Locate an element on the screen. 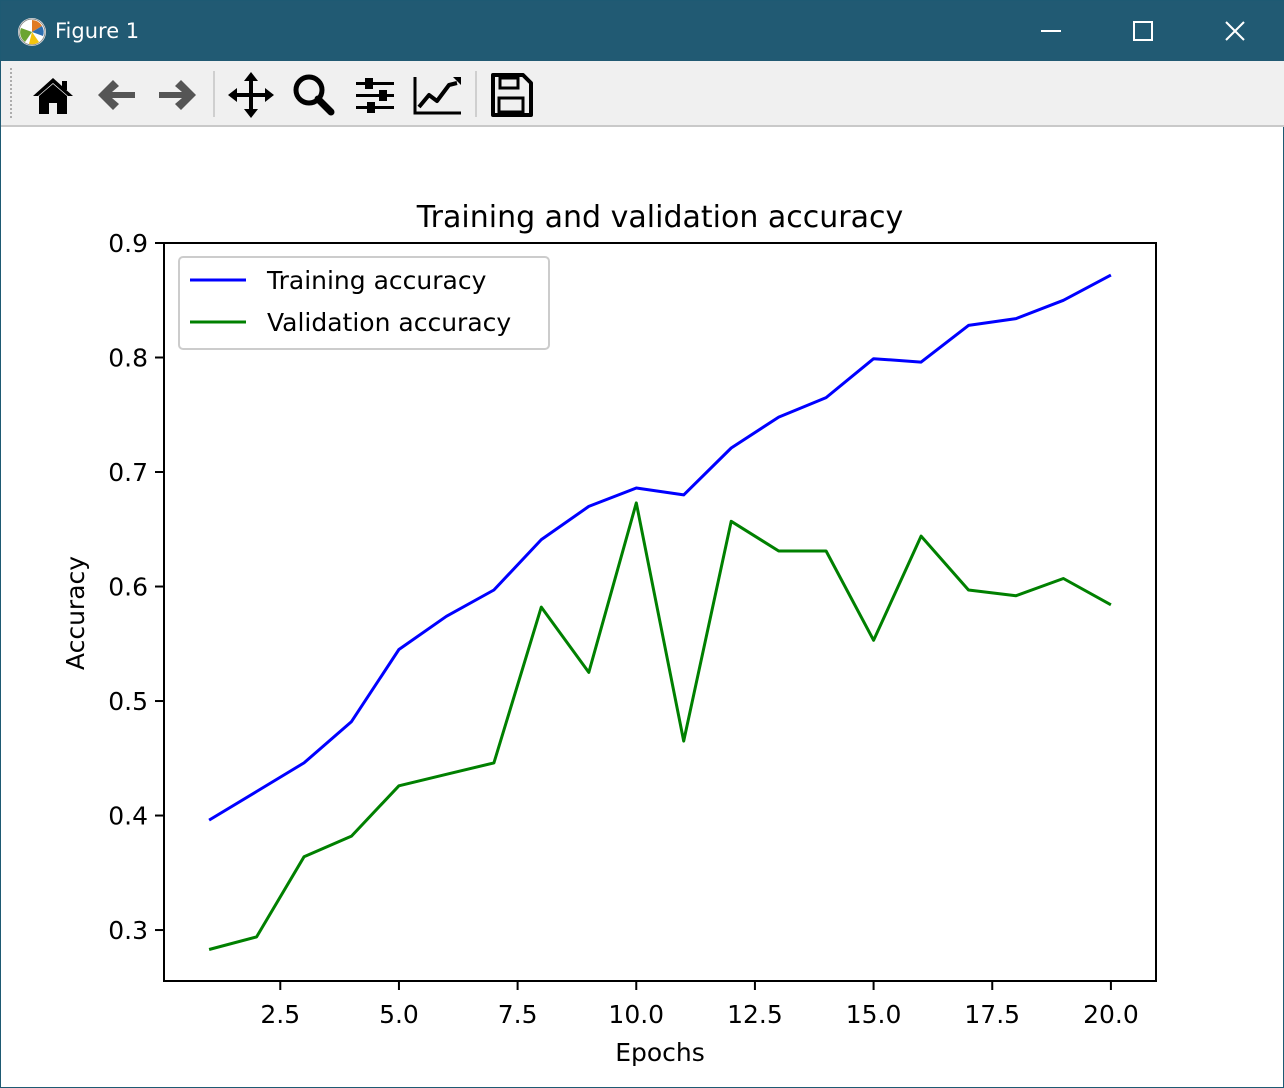 The width and height of the screenshot is (1284, 1088). title-bar: Figure 1 is located at coordinates (642, 31).